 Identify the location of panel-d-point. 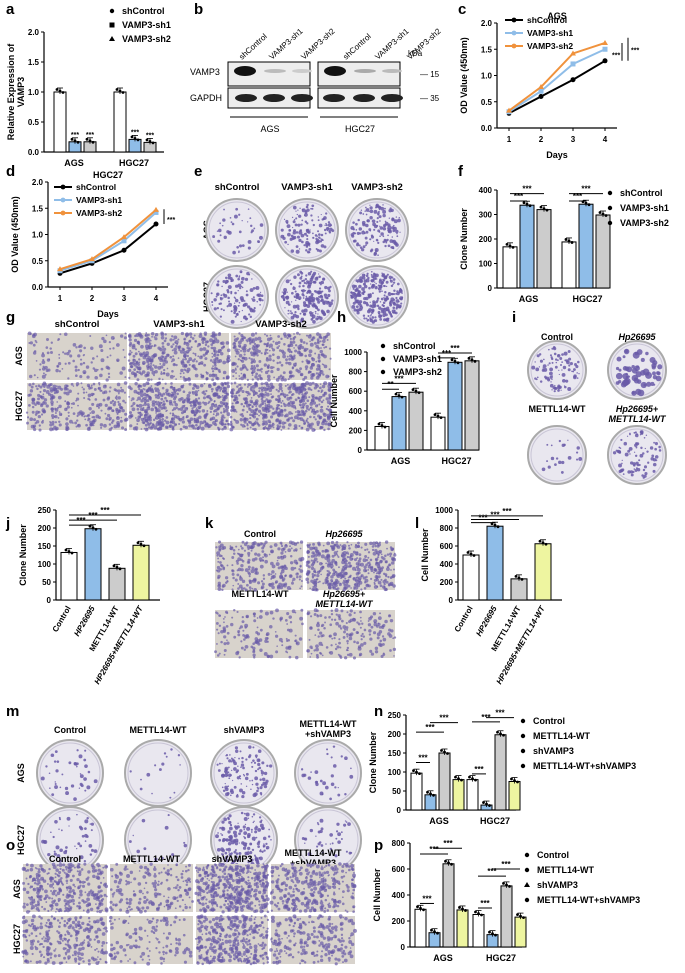
(124, 250).